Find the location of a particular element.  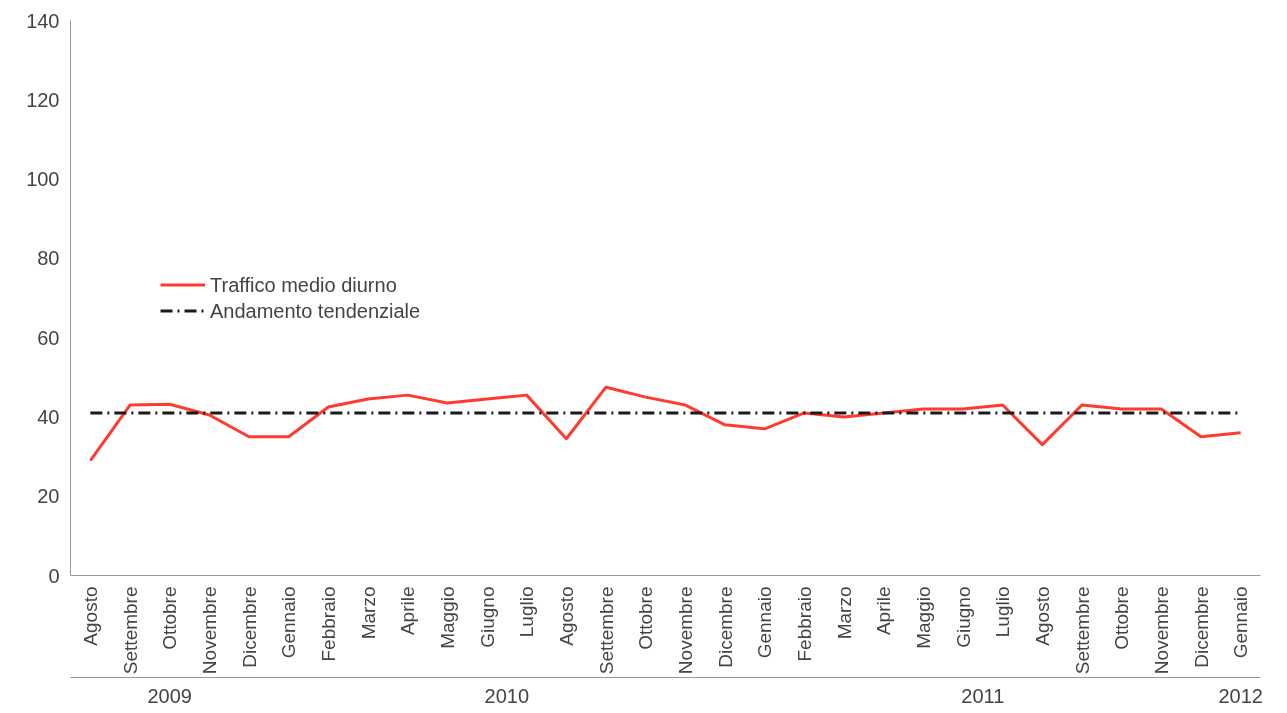

text: 2009 is located at coordinates (169, 695).